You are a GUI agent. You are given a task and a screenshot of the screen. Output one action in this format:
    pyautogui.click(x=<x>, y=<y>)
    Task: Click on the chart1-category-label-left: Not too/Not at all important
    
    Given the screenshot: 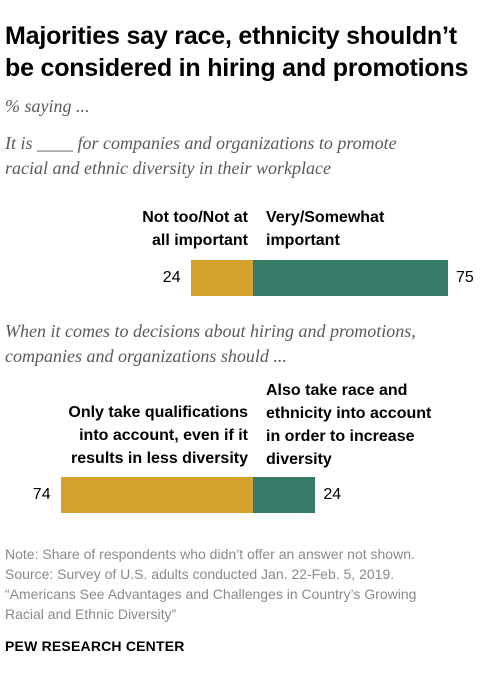 What is the action you would take?
    pyautogui.click(x=164, y=229)
    